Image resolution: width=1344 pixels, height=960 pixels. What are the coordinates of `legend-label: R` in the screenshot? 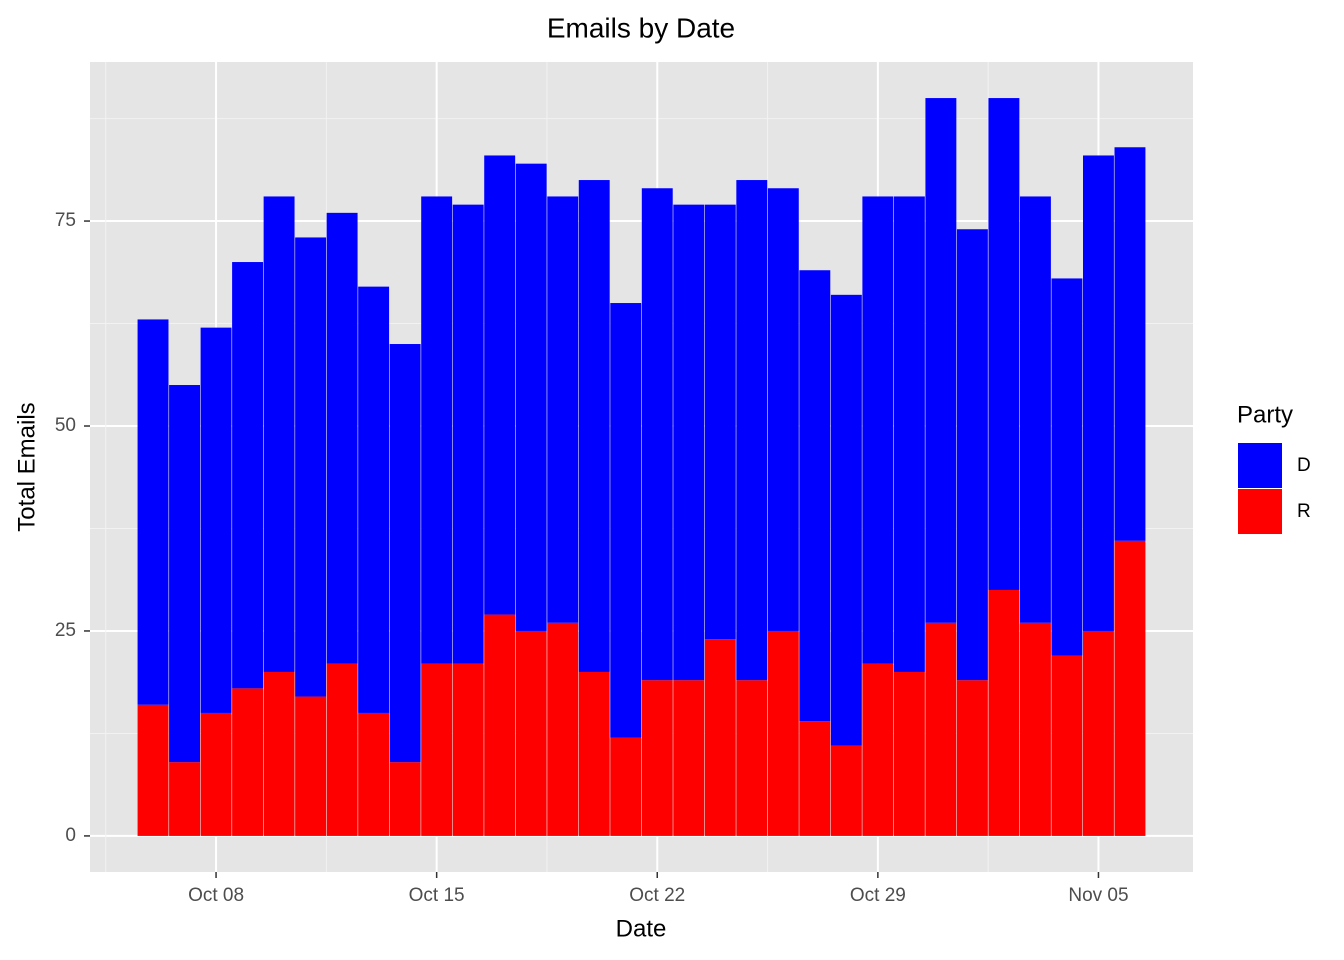 It's located at (1304, 511).